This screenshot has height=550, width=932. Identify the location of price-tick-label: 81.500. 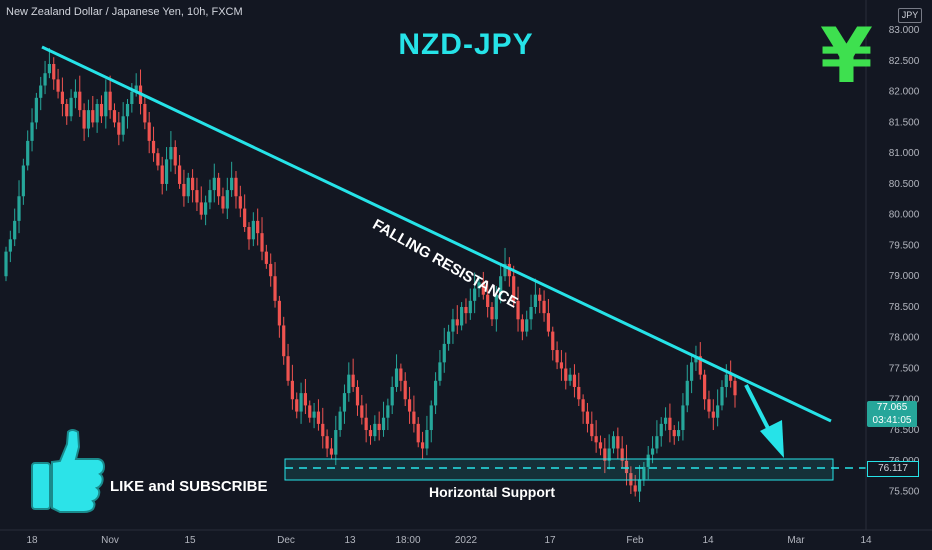
(904, 122).